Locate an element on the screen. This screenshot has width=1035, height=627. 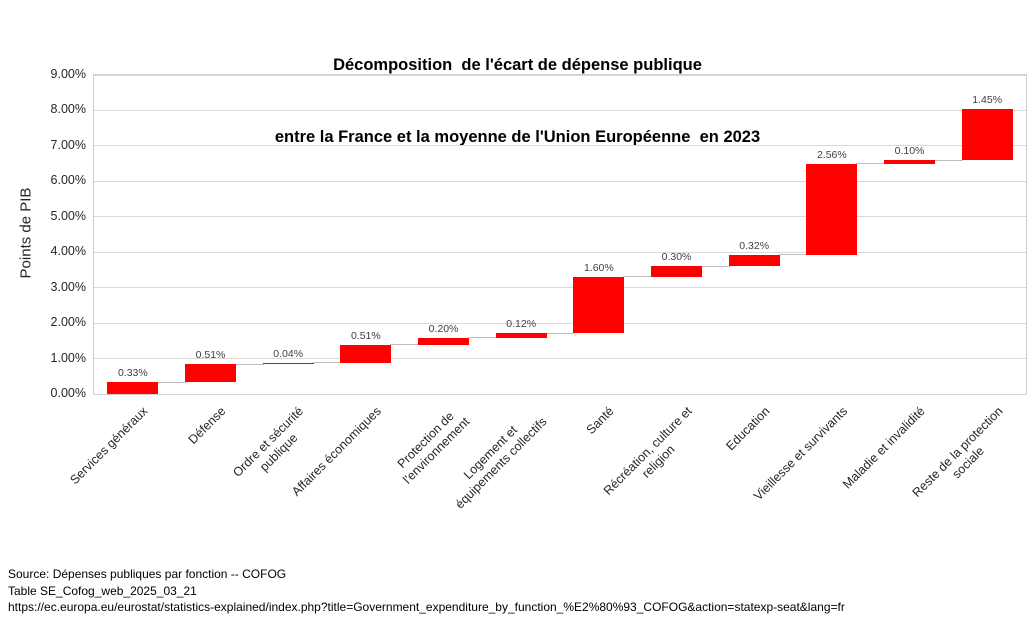
bar-value-label: 0.20% is located at coordinates (443, 328).